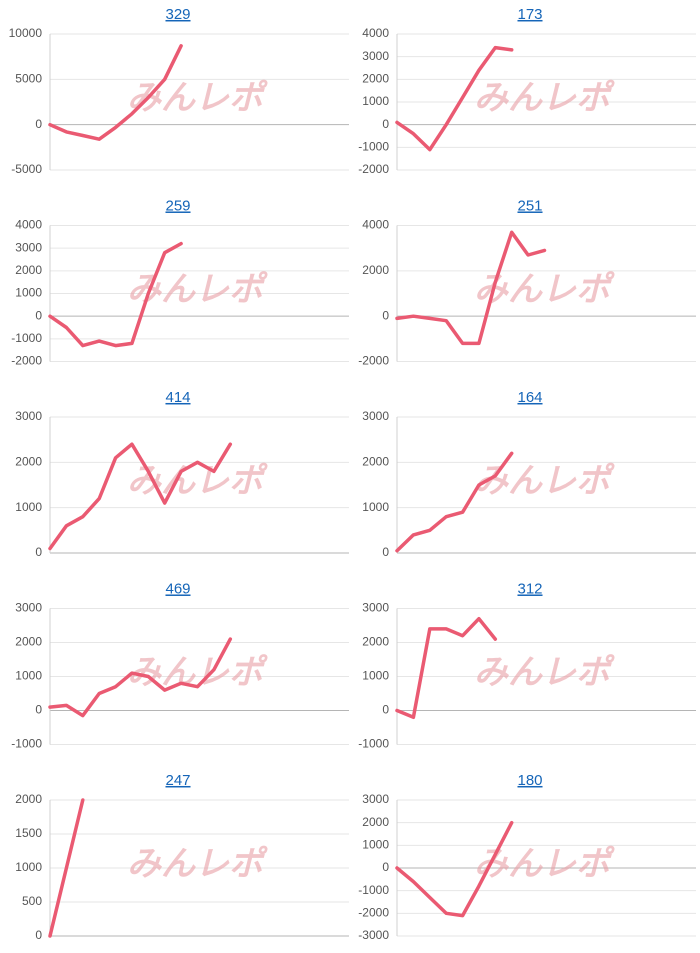  Describe the element at coordinates (177, 397) in the screenshot. I see `chart-title: 414` at that location.